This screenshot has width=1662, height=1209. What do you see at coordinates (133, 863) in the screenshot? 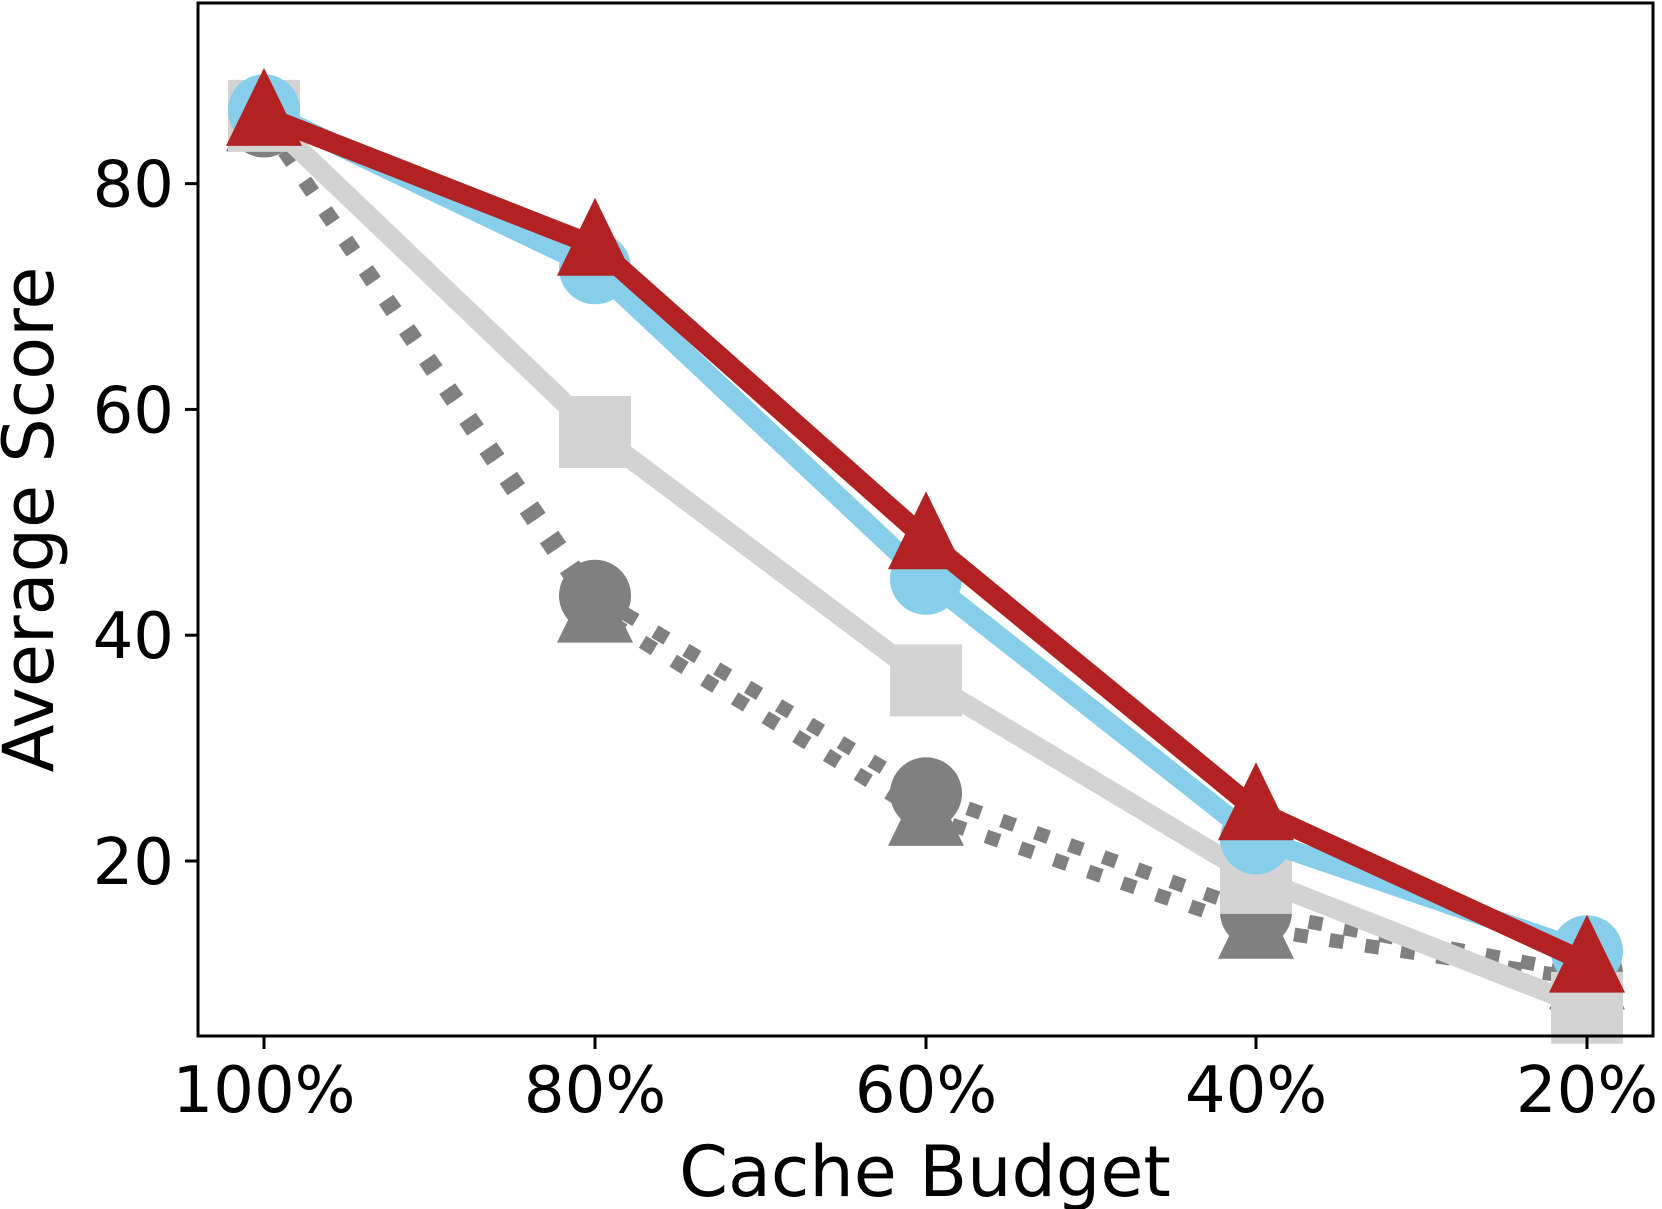
I see `y-tick-label-0: 20` at bounding box center [133, 863].